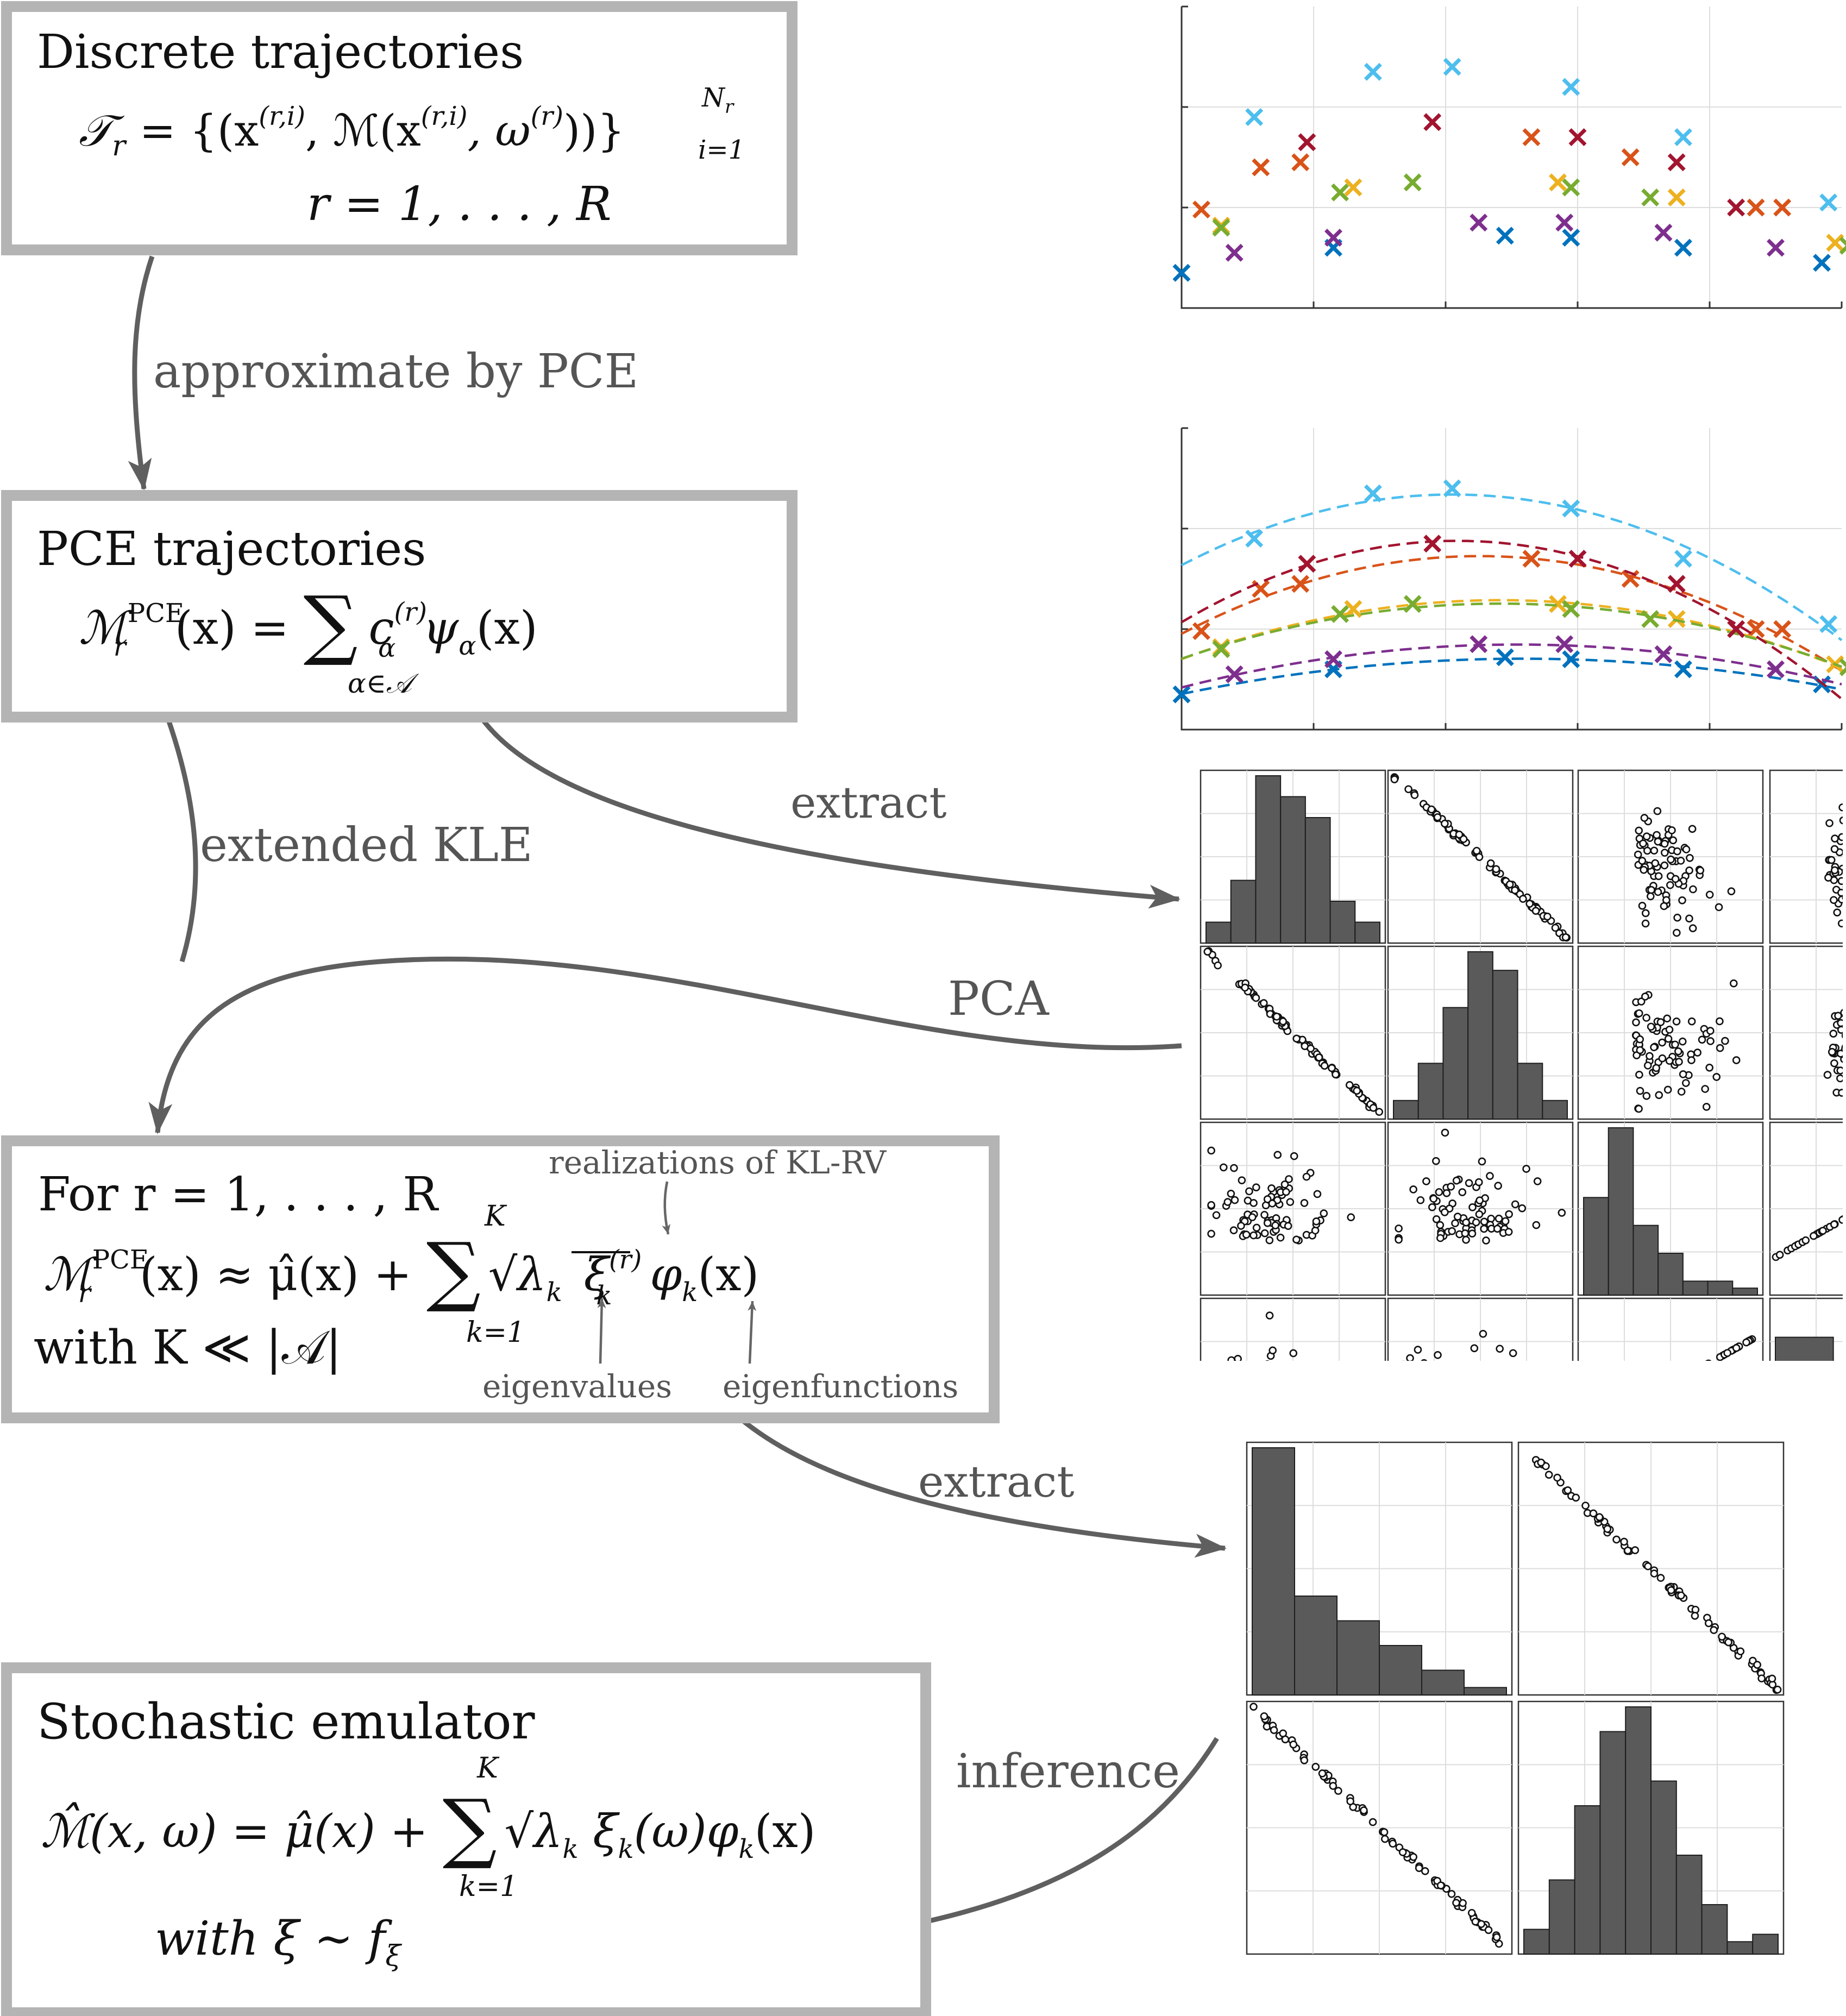 The height and width of the screenshot is (2016, 1846). Describe the element at coordinates (1512, 157) in the screenshot. I see `grid` at that location.